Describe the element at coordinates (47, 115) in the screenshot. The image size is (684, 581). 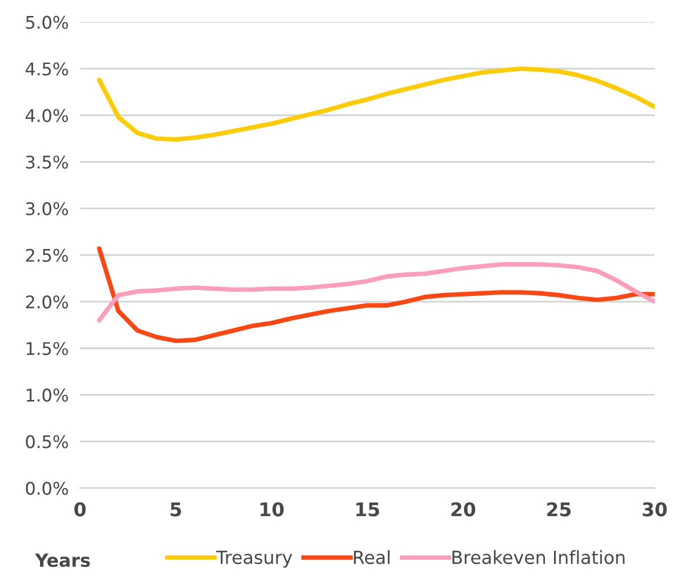
I see `y-tick-label: 4.0%` at that location.